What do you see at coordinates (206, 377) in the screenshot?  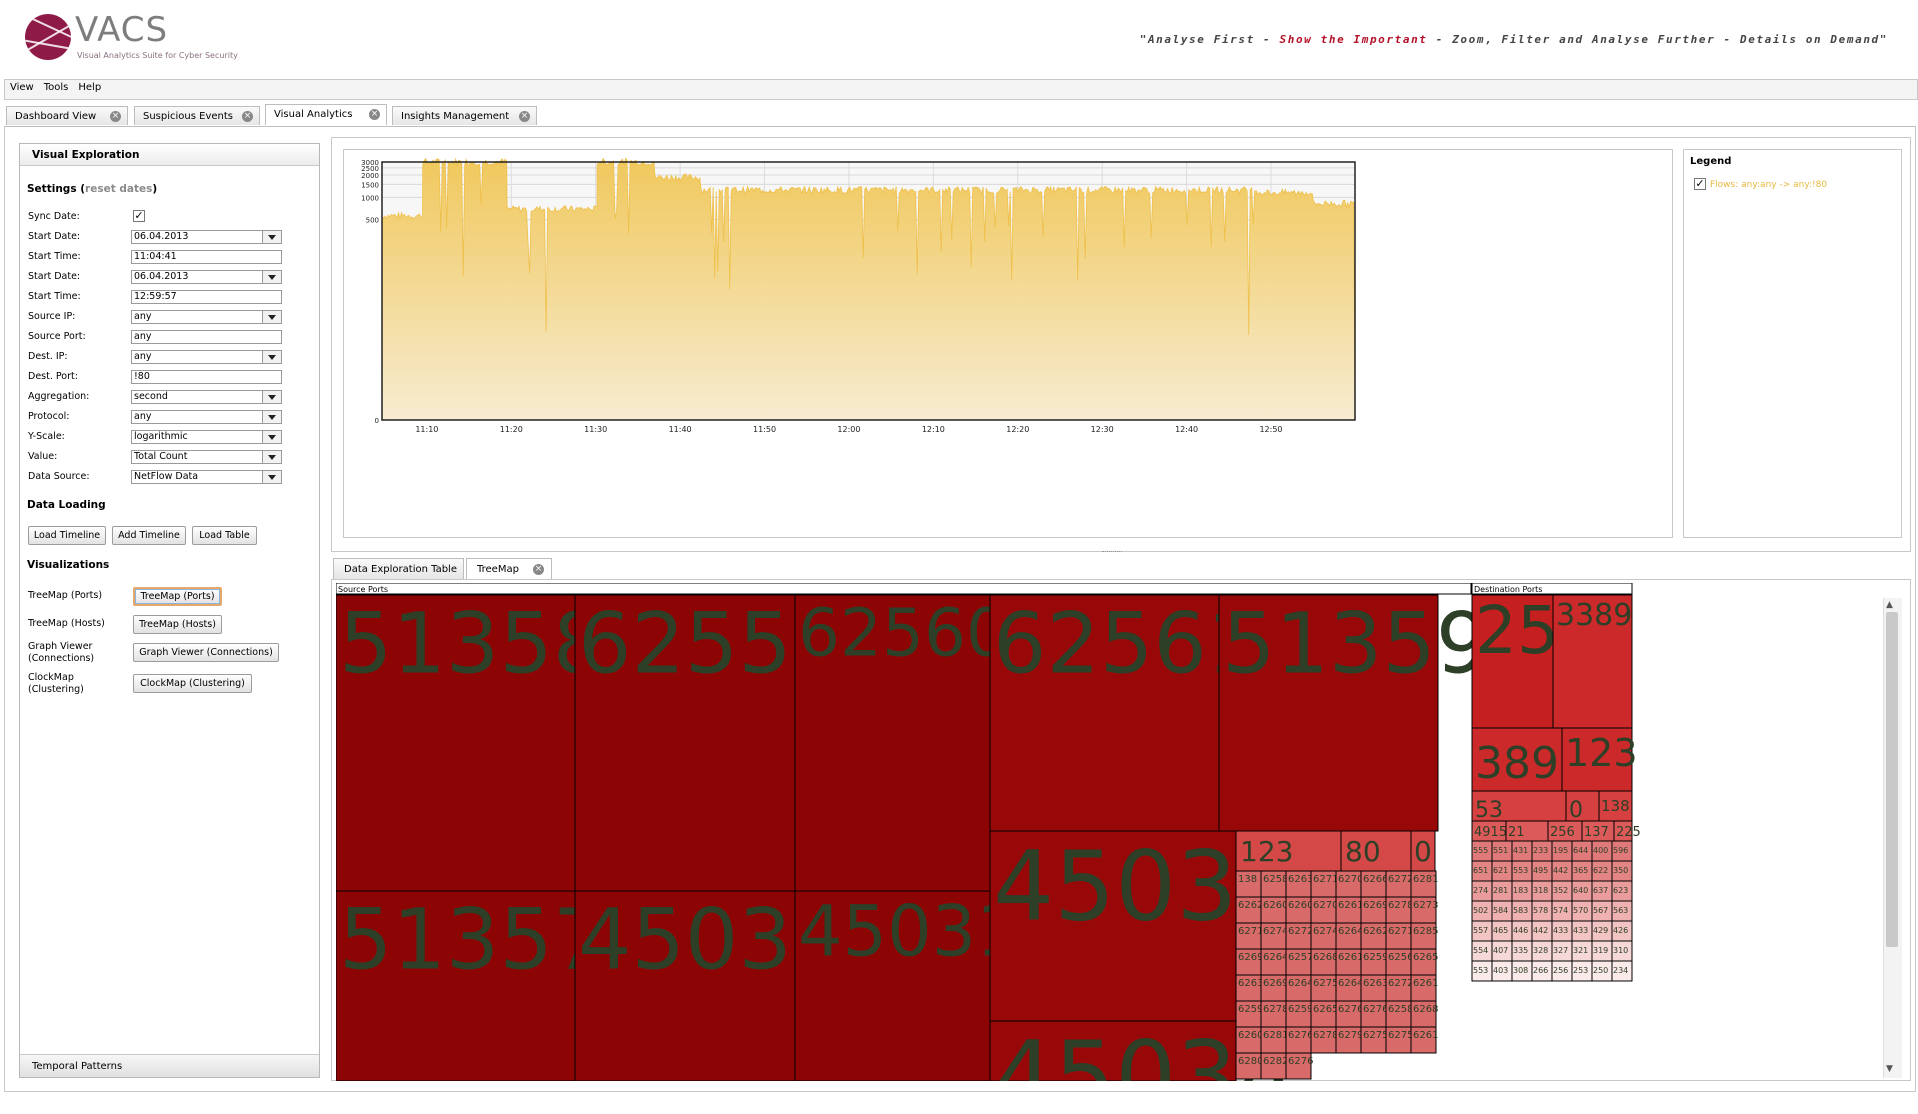 I see `field-input: !80` at bounding box center [206, 377].